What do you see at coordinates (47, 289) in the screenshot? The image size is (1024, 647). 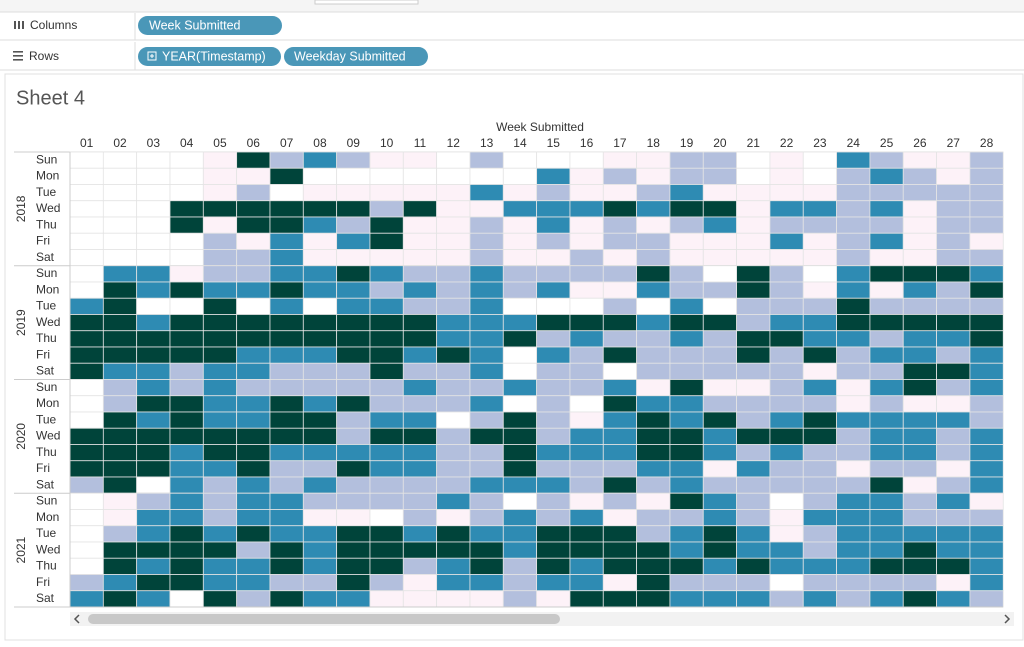 I see `day-label: Mon` at bounding box center [47, 289].